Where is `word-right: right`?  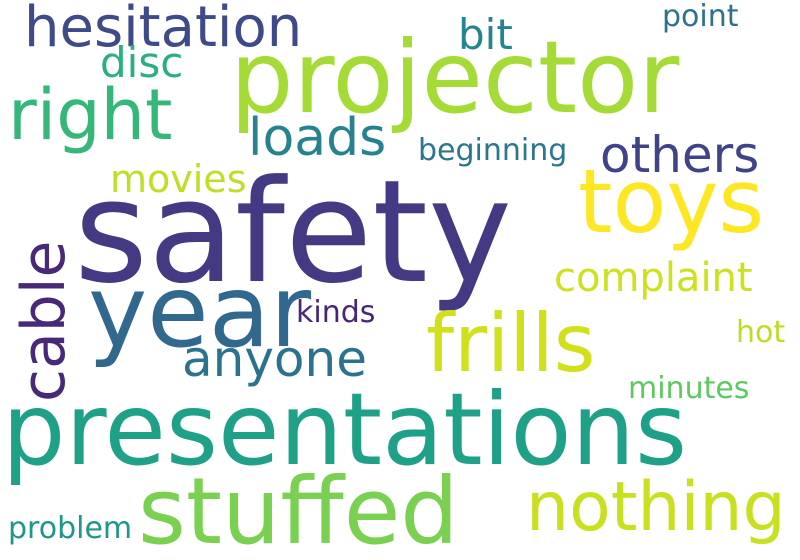 word-right: right is located at coordinates (90, 115).